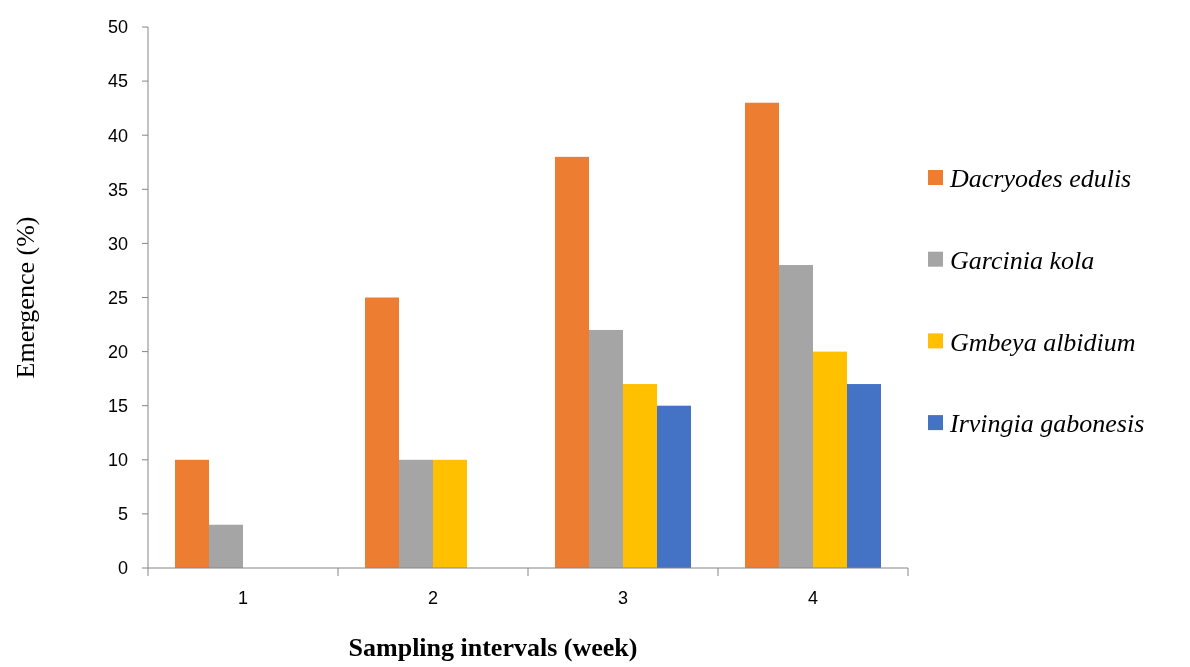 The width and height of the screenshot is (1190, 667). I want to click on x-tick-label: 2, so click(433, 598).